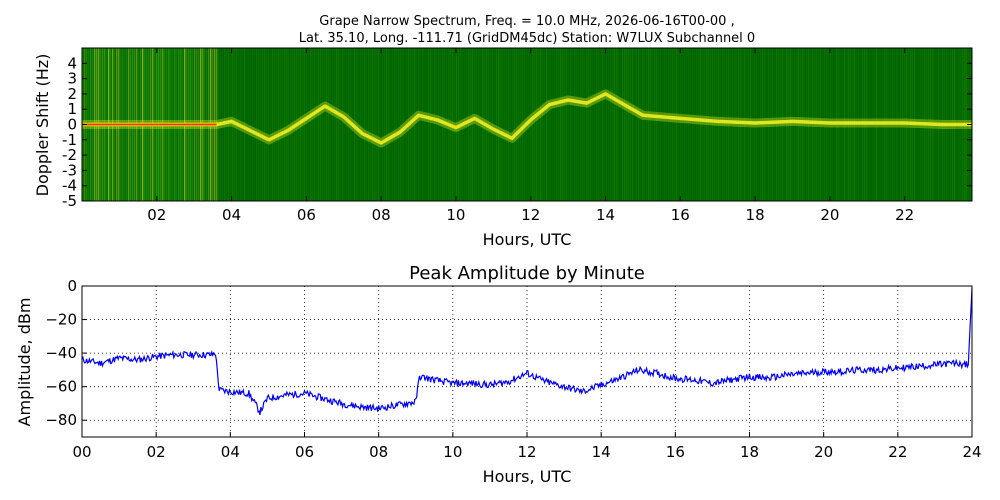 This screenshot has width=1000, height=500. What do you see at coordinates (230, 452) in the screenshot?
I see `amplitude-x-tick-label: 04` at bounding box center [230, 452].